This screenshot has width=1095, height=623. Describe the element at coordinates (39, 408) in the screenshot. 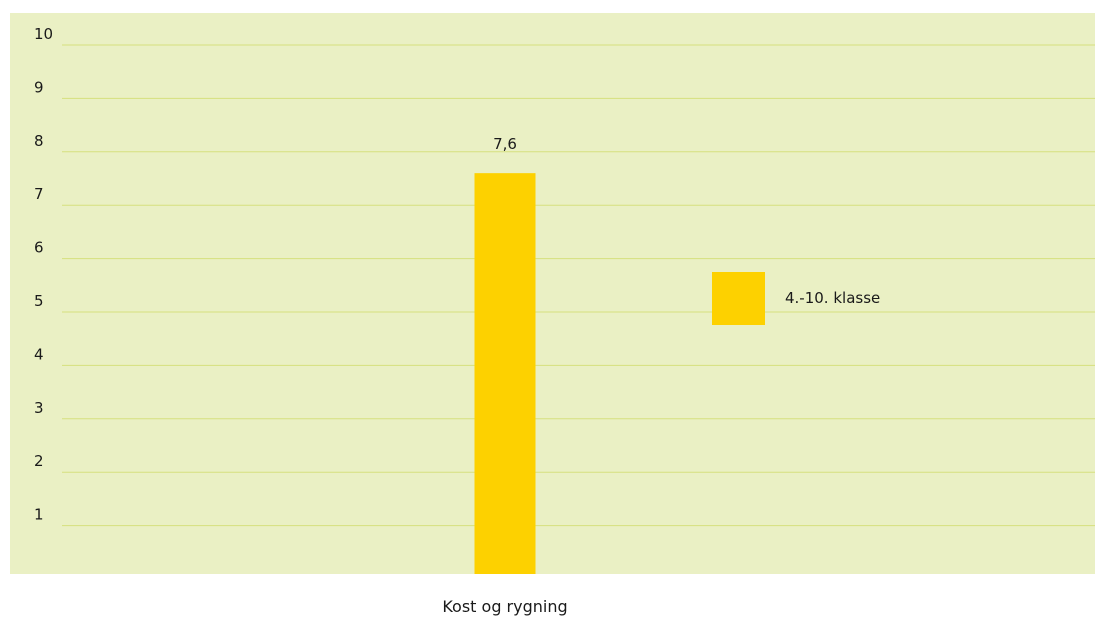

I see `y-tick-label: 3` at that location.